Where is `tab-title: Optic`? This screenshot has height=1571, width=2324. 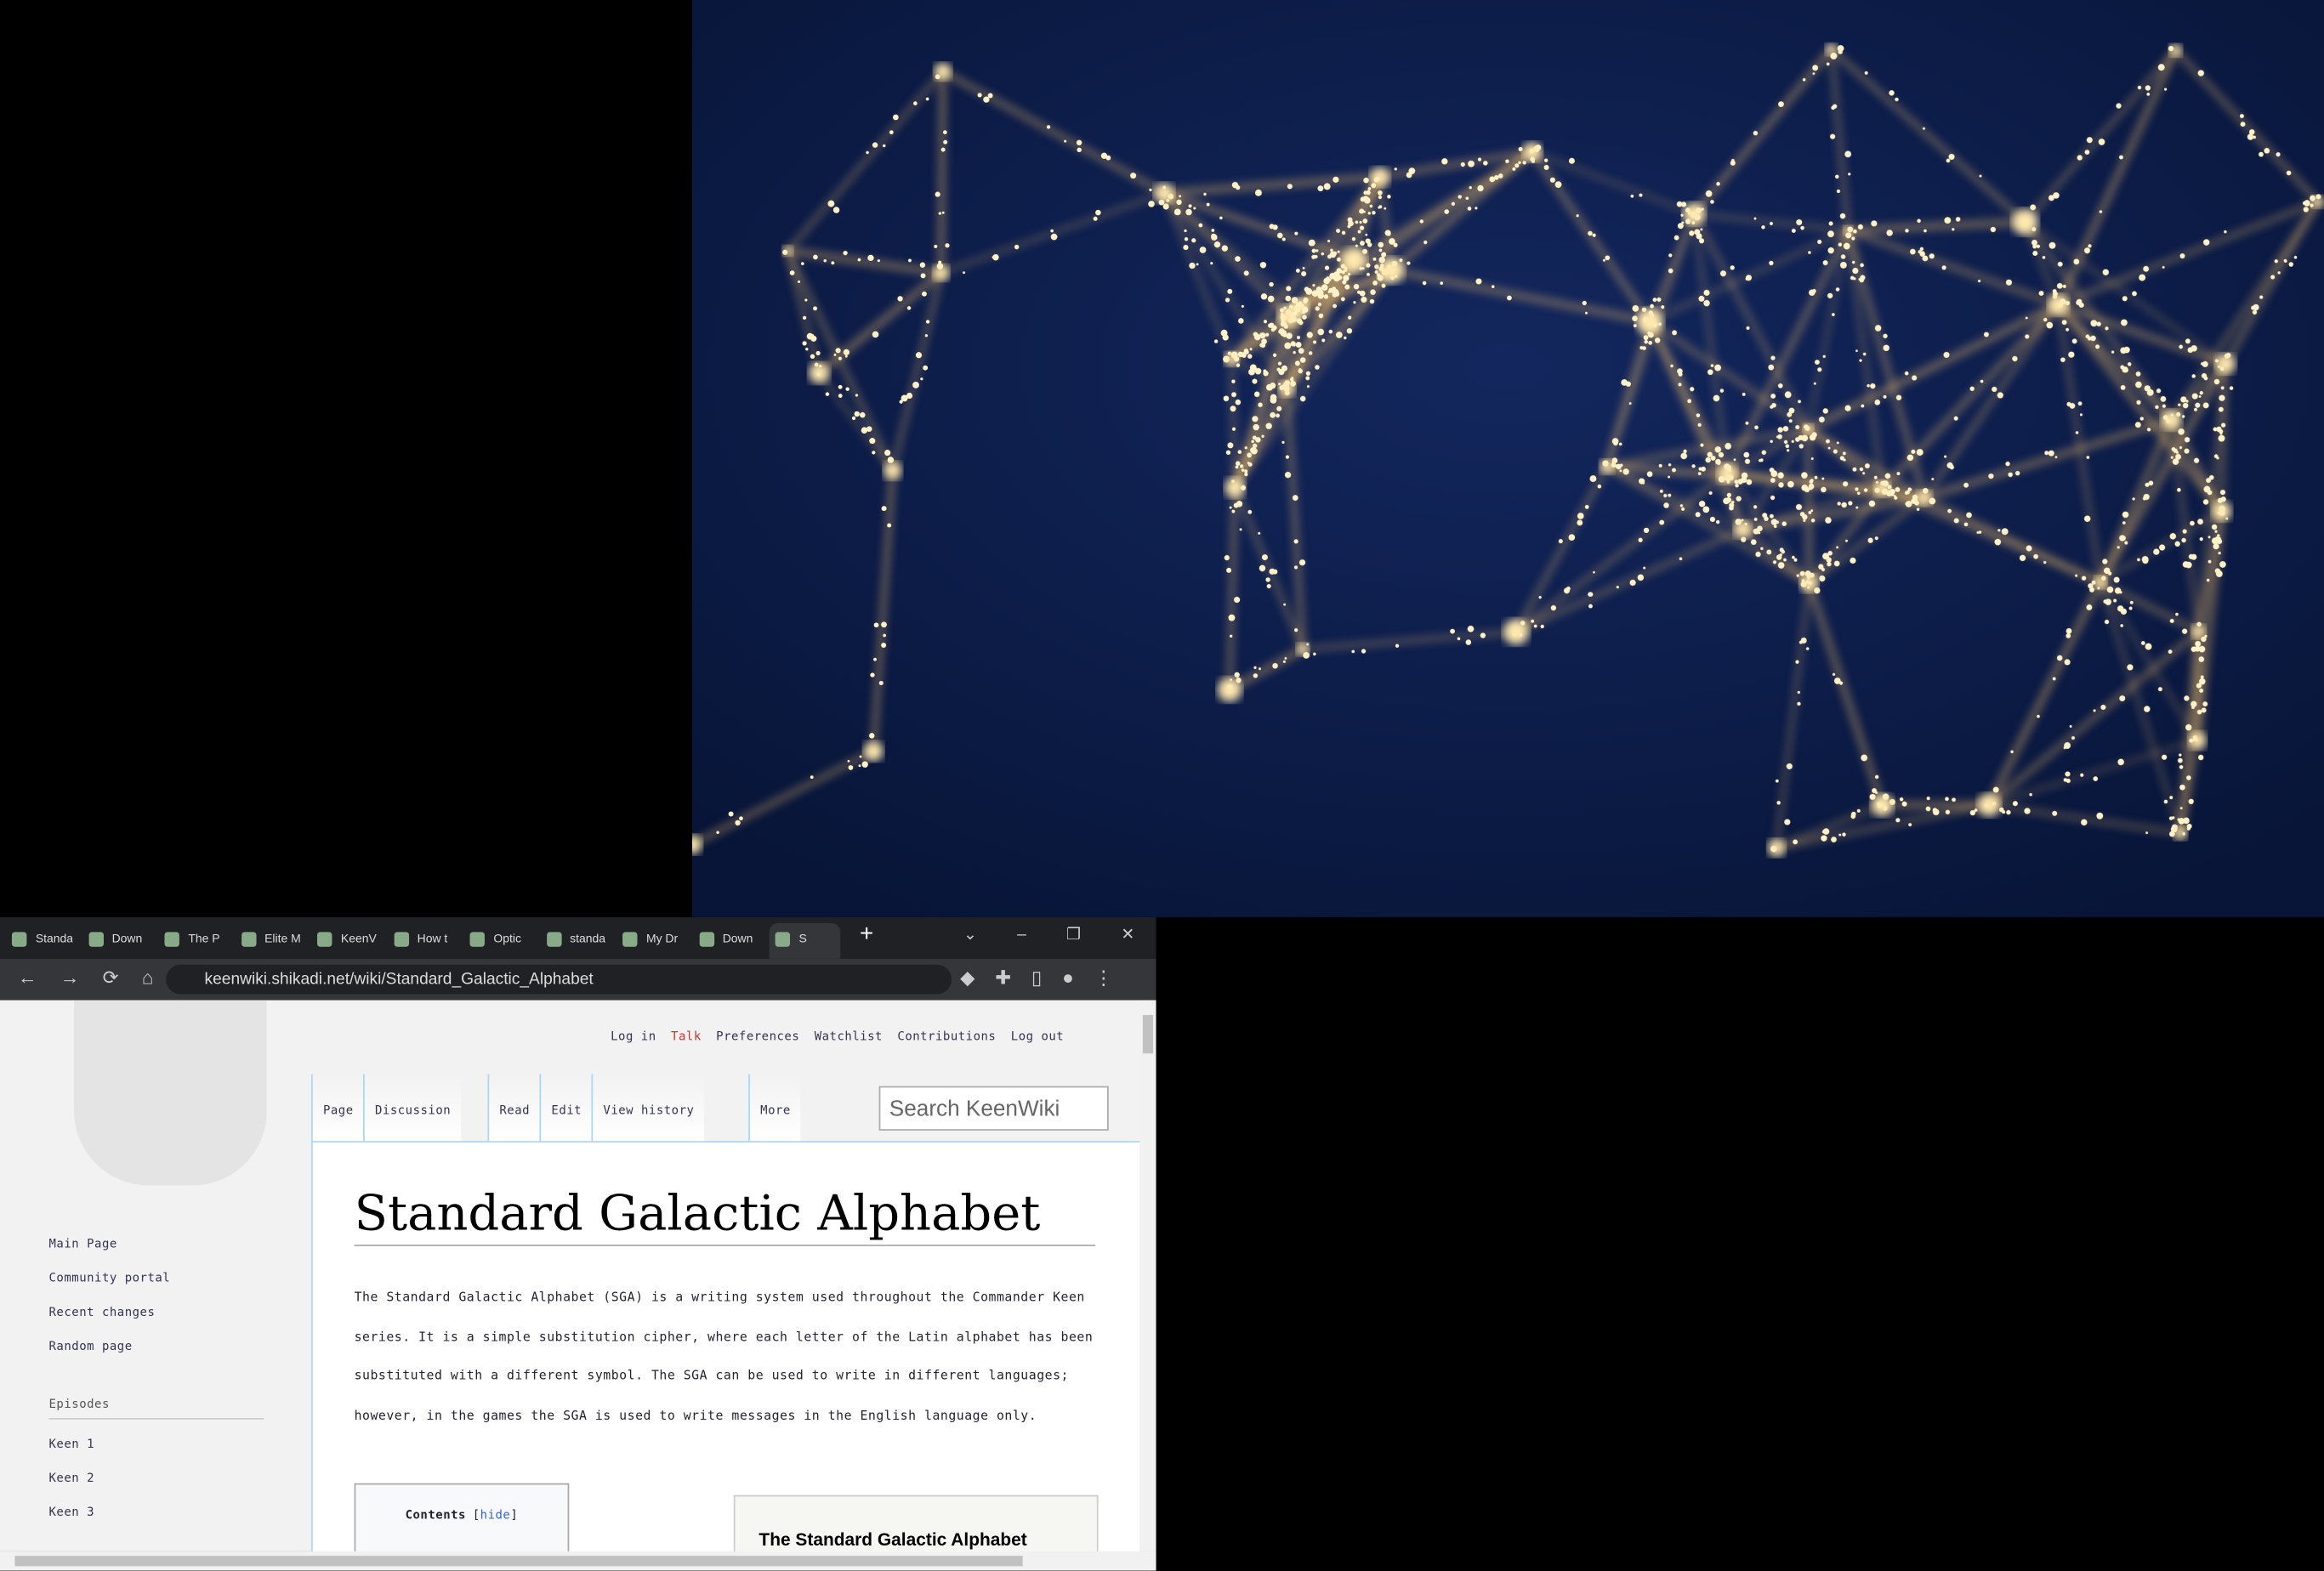
tab-title: Optic is located at coordinates (507, 939).